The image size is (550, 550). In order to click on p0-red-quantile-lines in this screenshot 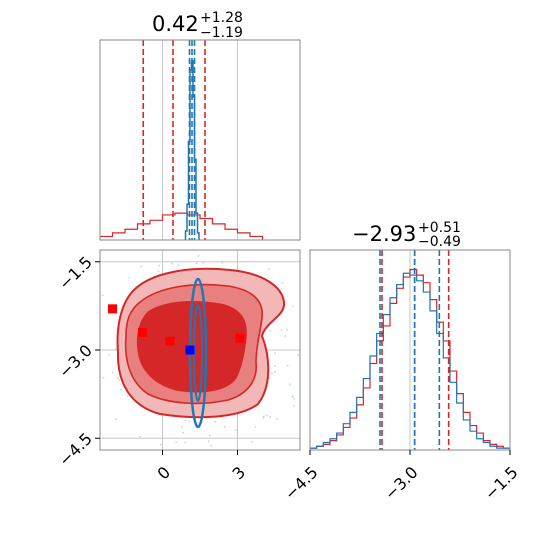, I will do `click(174, 140)`.